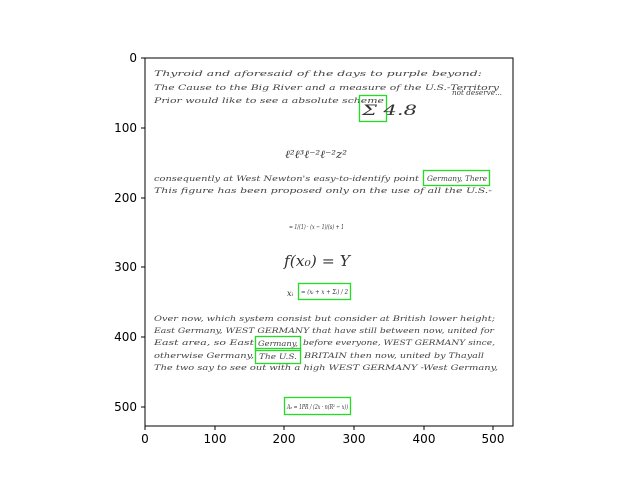  I want to click on equation-2: = 1/(1) · (x − 1)/(s) + 1, so click(316, 227).